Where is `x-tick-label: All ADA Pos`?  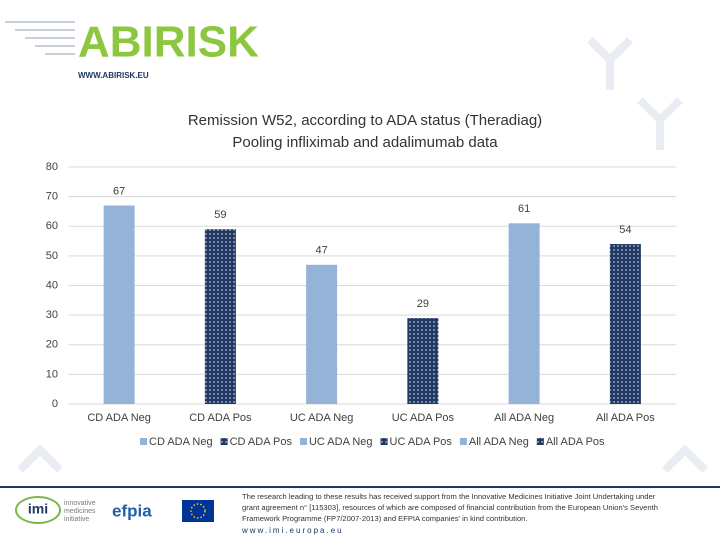 x-tick-label: All ADA Pos is located at coordinates (625, 418).